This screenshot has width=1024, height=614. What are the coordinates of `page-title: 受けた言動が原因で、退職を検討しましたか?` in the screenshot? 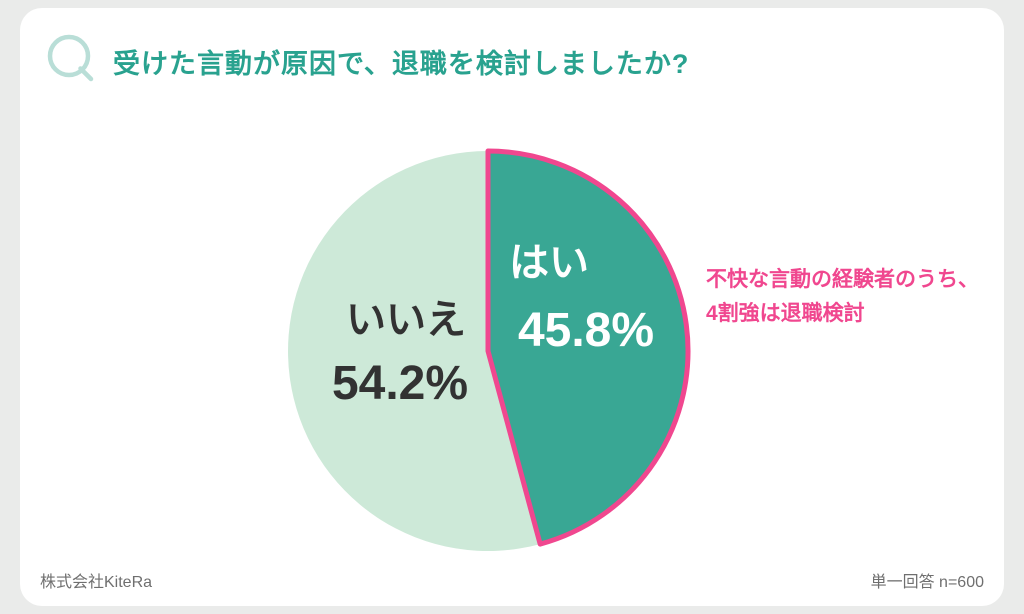 It's located at (401, 64).